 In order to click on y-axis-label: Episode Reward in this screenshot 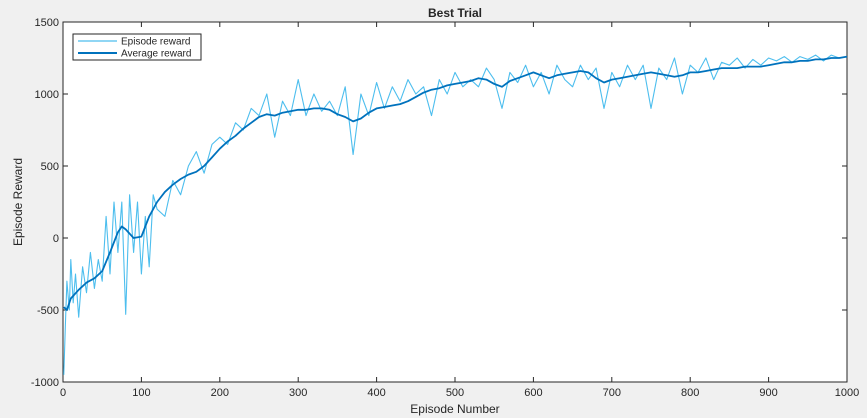, I will do `click(18, 202)`.